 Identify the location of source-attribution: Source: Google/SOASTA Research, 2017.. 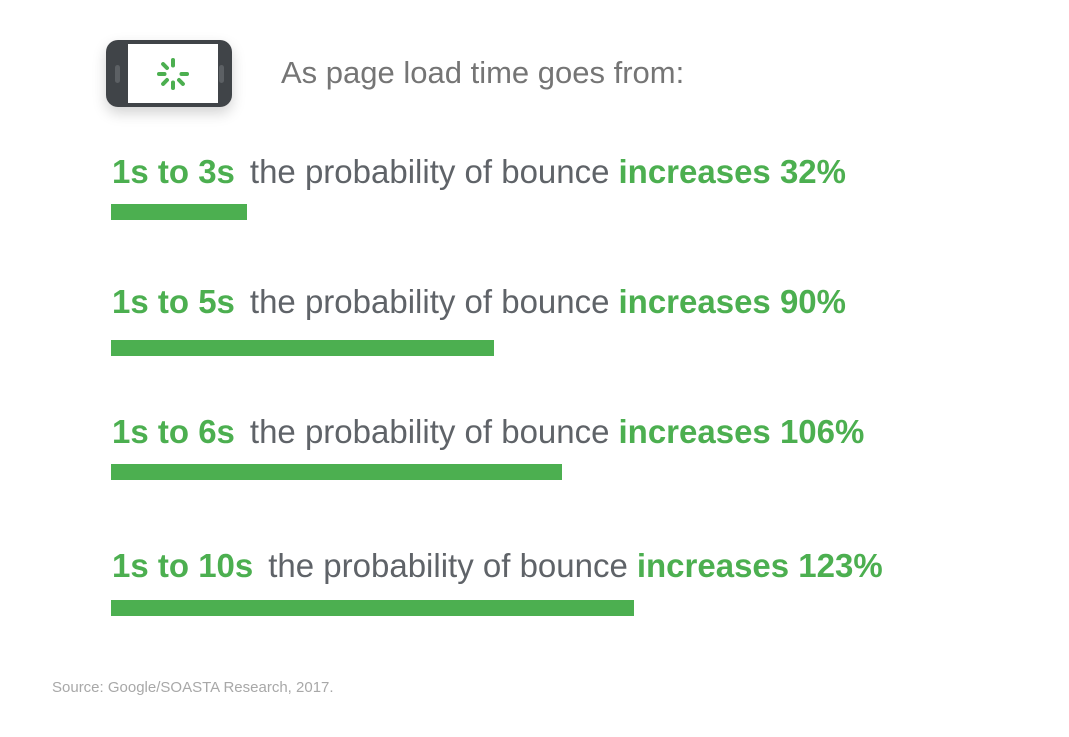
(193, 687).